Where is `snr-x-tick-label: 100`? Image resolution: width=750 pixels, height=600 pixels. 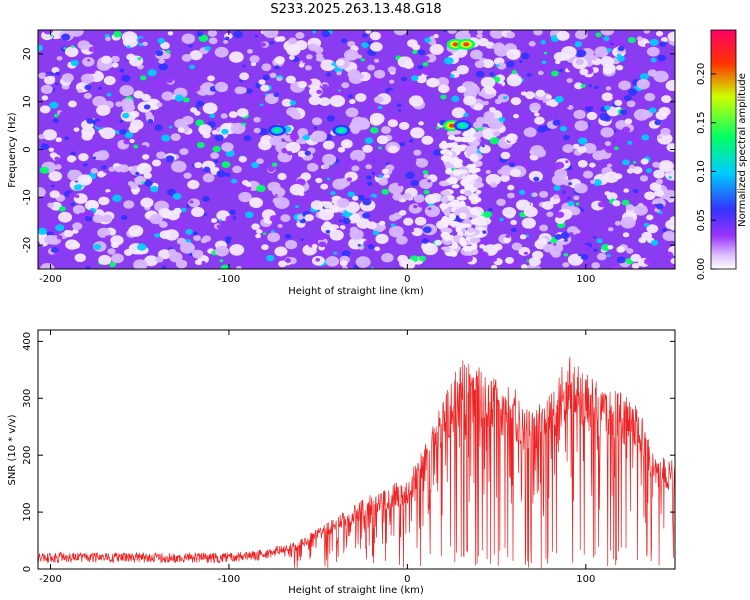 snr-x-tick-label: 100 is located at coordinates (585, 579).